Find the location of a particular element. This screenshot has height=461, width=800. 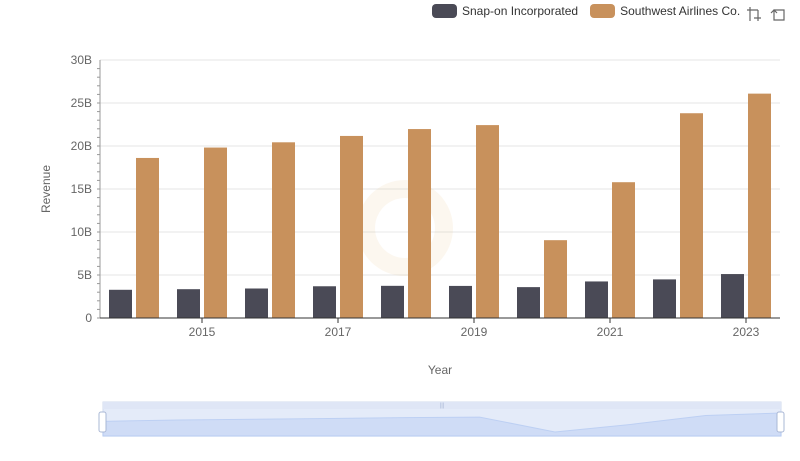

x-tick-label: 2015 is located at coordinates (202, 332).